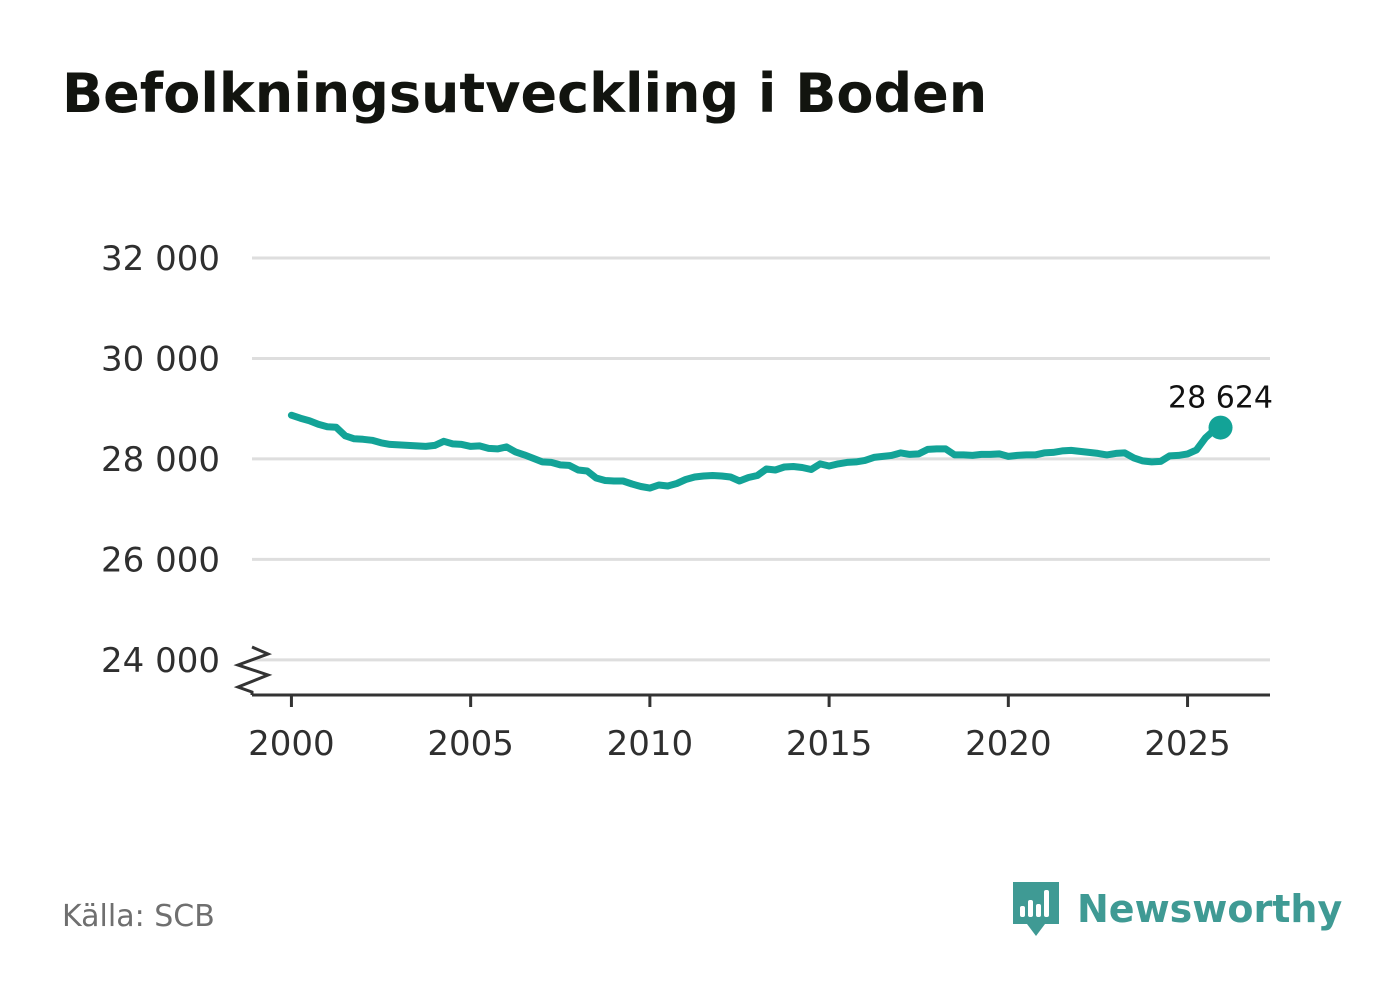 This screenshot has width=1382, height=999. I want to click on source-label: Källa: SCB, so click(138, 916).